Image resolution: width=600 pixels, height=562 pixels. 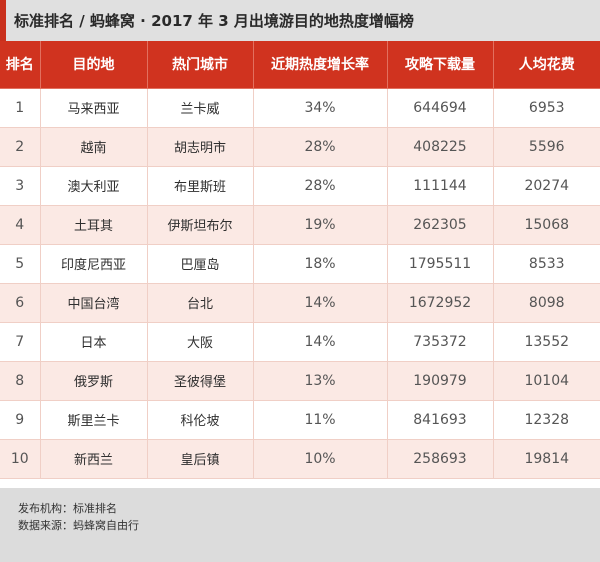 I want to click on title-bar: 标准排名 / 蚂蜂窝 · 2017 年 3 月出境游目的地热度增幅榜, so click(x=300, y=20).